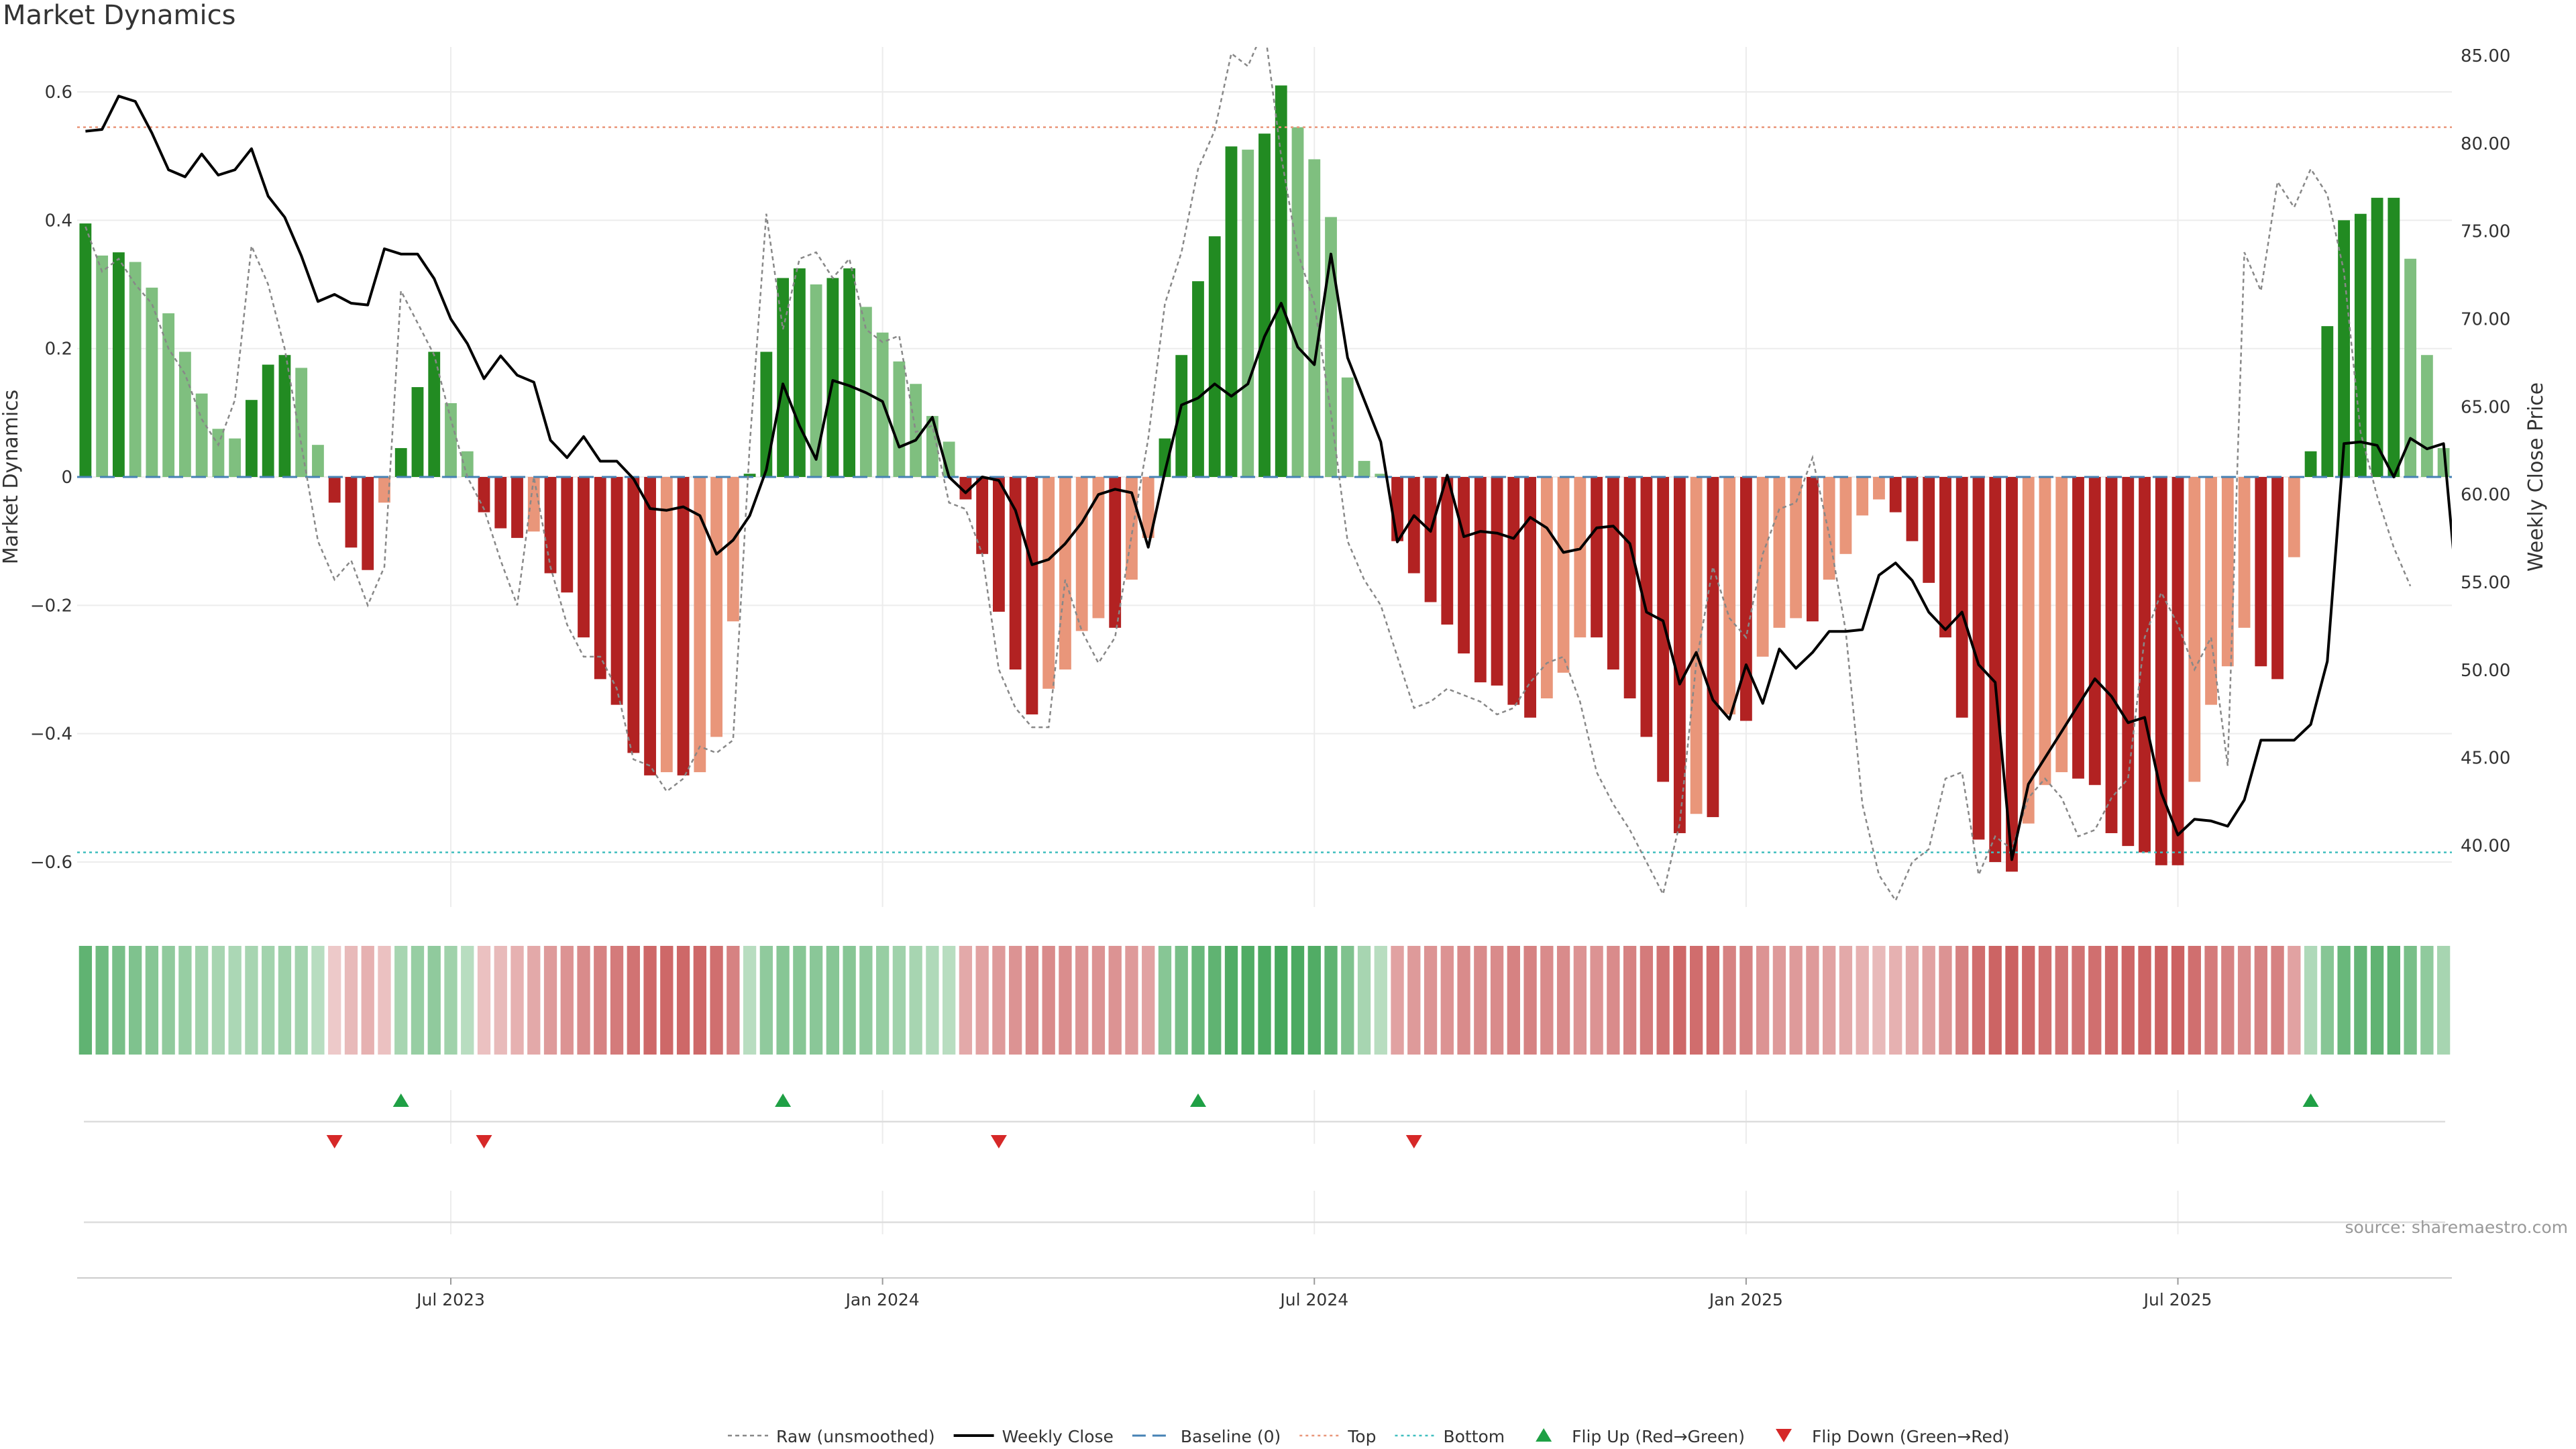 The width and height of the screenshot is (2576, 1449). Describe the element at coordinates (2485, 144) in the screenshot. I see `y-tick-label-right: 80.00` at that location.